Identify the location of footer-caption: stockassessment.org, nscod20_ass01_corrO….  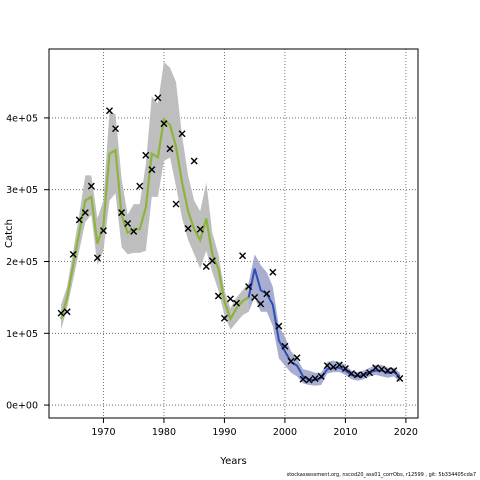
(381, 475).